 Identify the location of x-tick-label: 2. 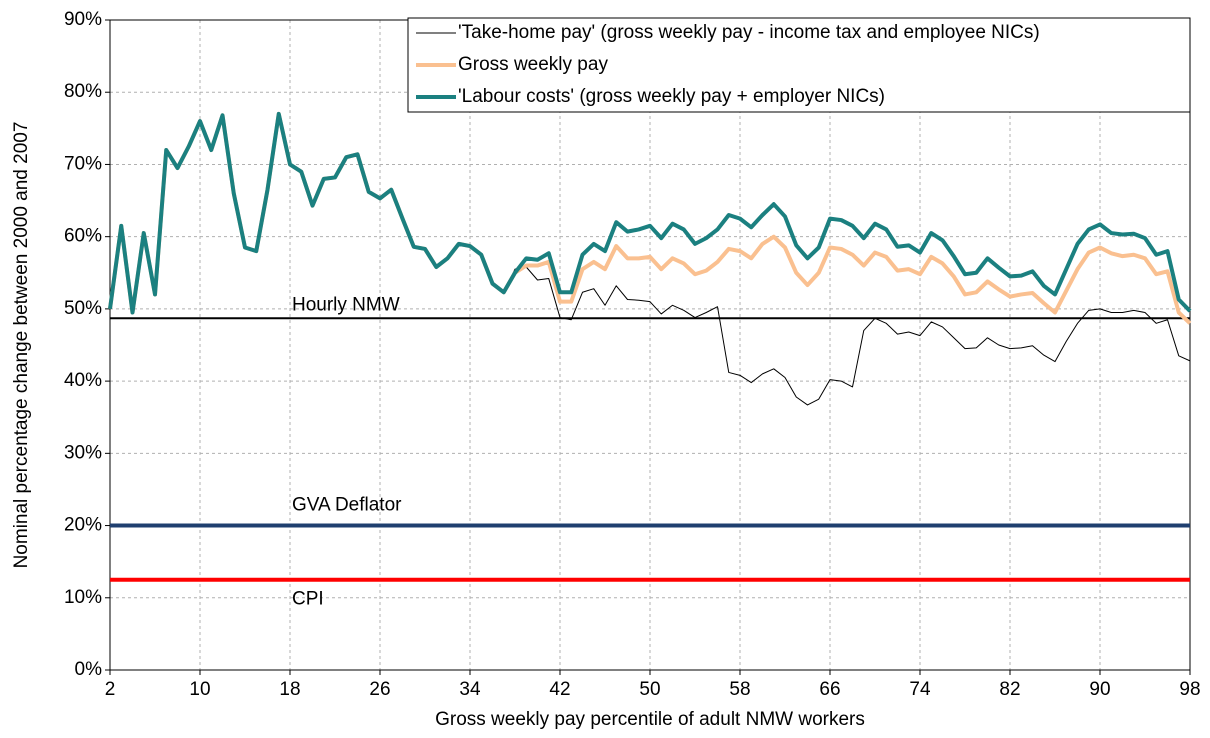
(110, 689).